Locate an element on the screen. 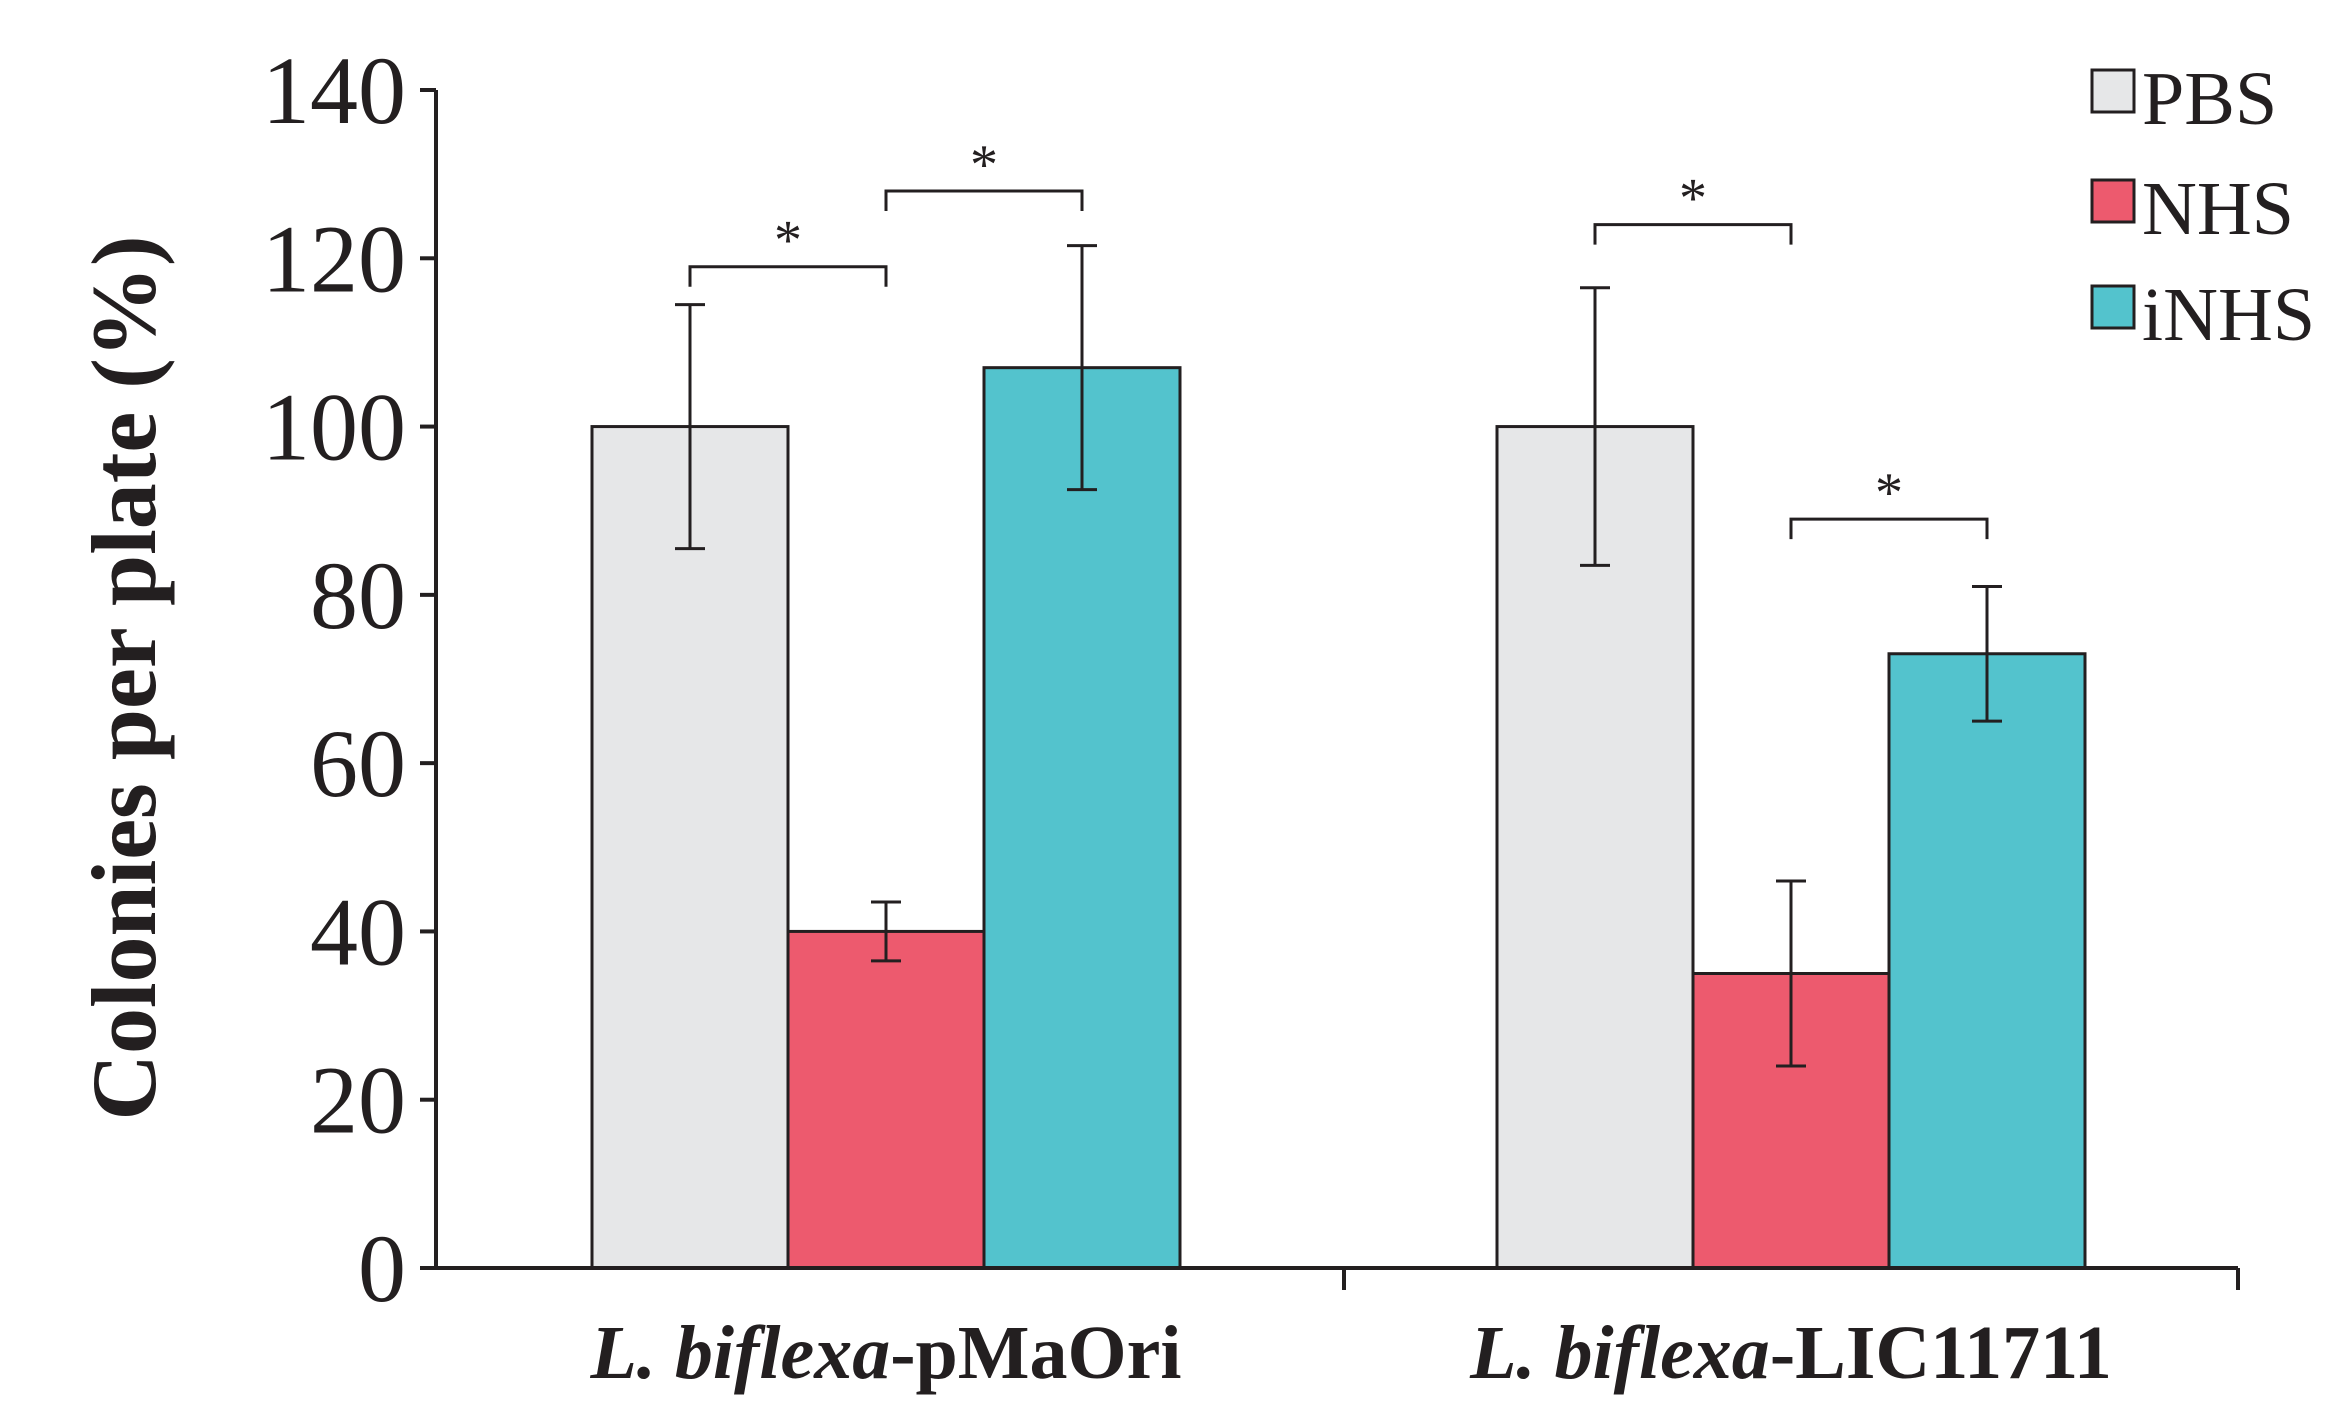 Image resolution: width=2348 pixels, height=1406 pixels. y-axis-ticks is located at coordinates (428, 679).